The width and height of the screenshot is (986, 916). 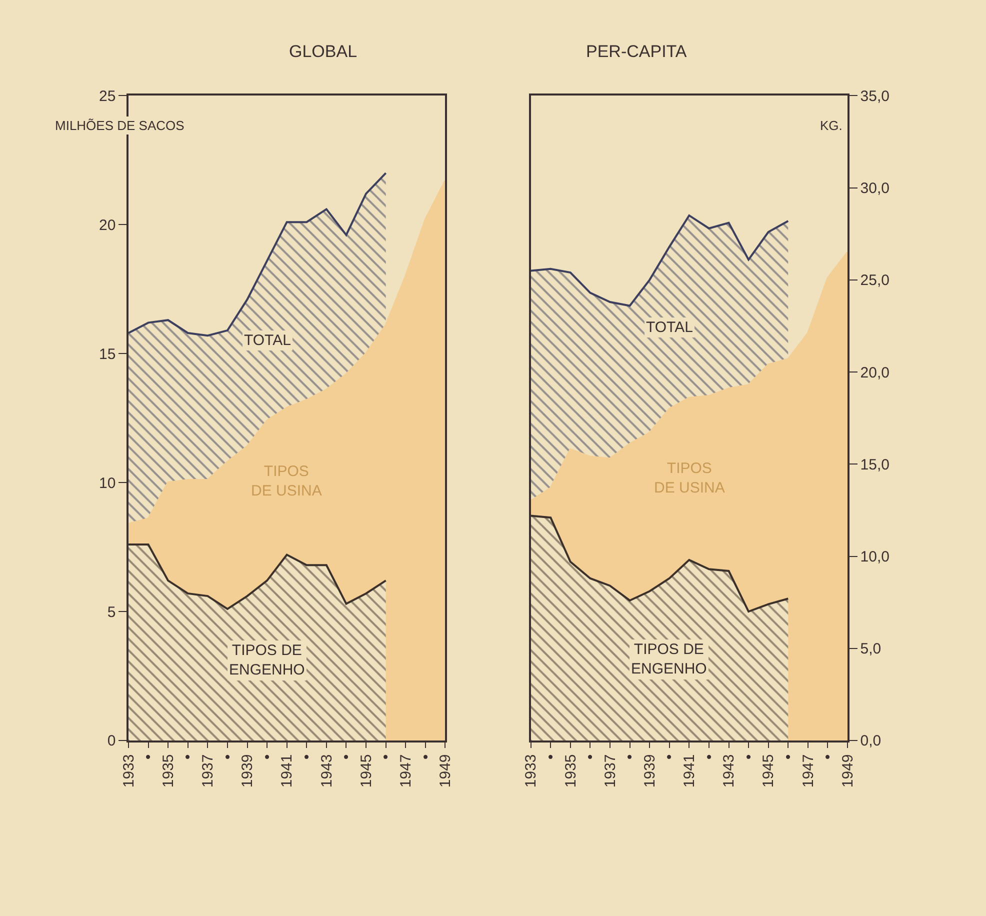 I want to click on y2-tick-label: 30,0, so click(x=875, y=189).